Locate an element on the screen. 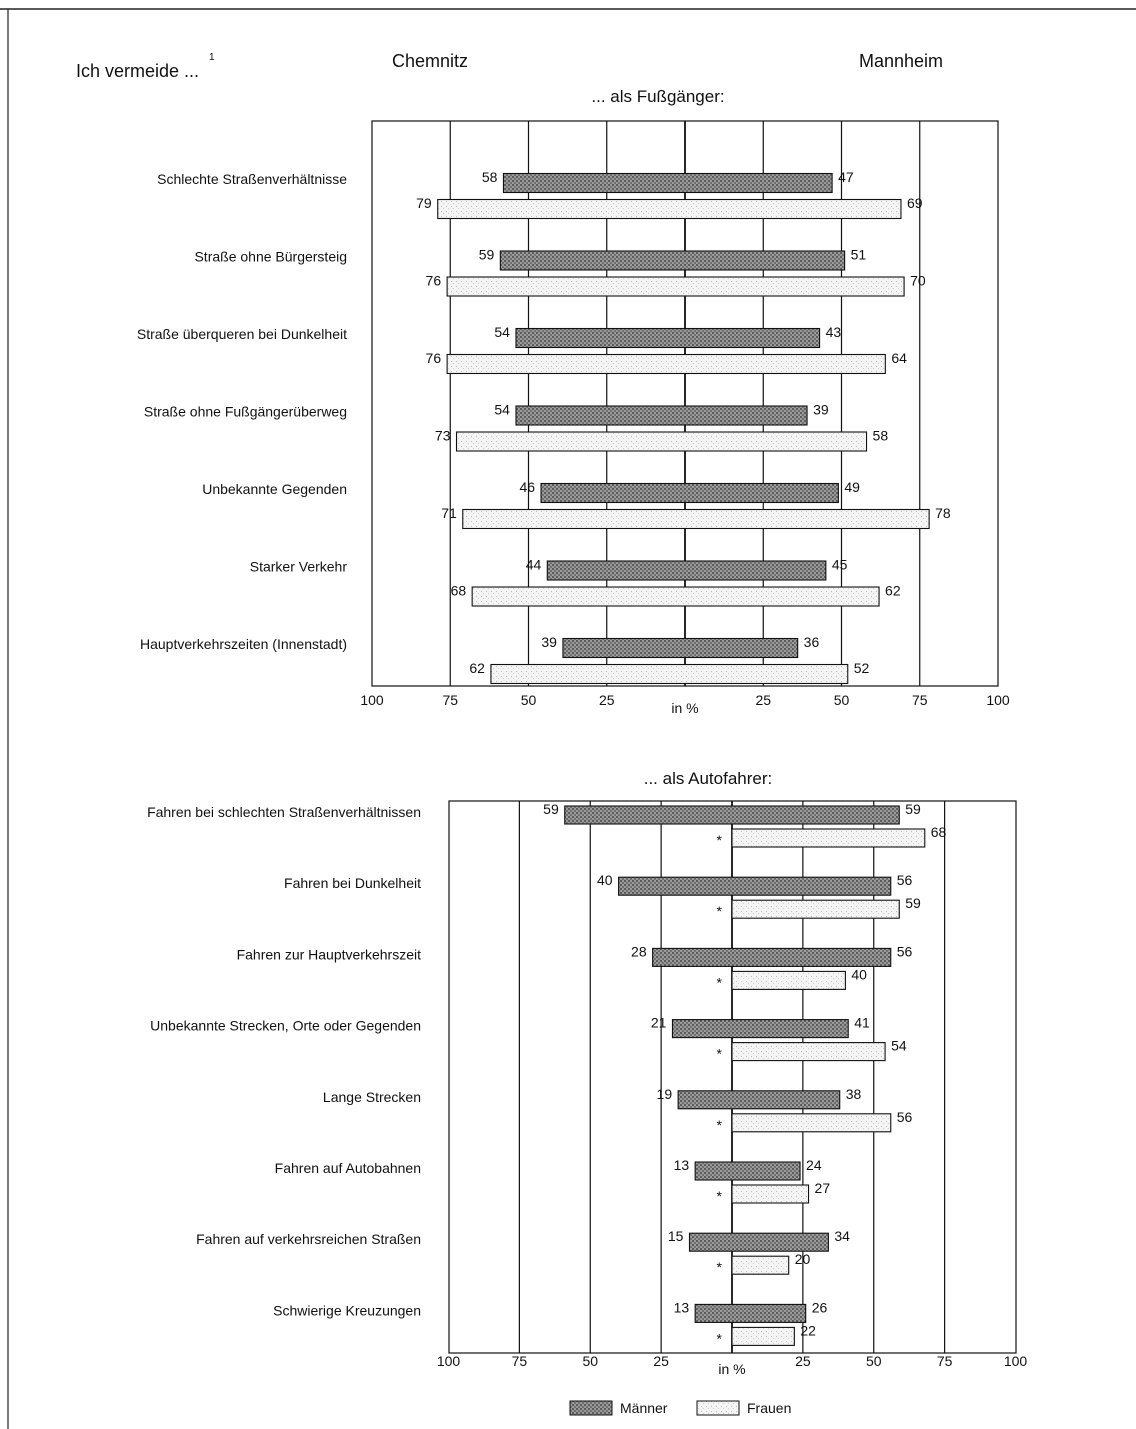  value-label: 69 is located at coordinates (915, 203).